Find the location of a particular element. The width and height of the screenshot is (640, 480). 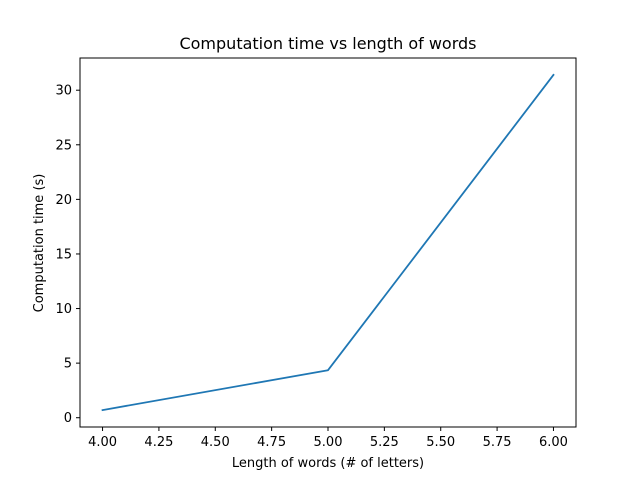

y-tick-label: 15 is located at coordinates (63, 254).